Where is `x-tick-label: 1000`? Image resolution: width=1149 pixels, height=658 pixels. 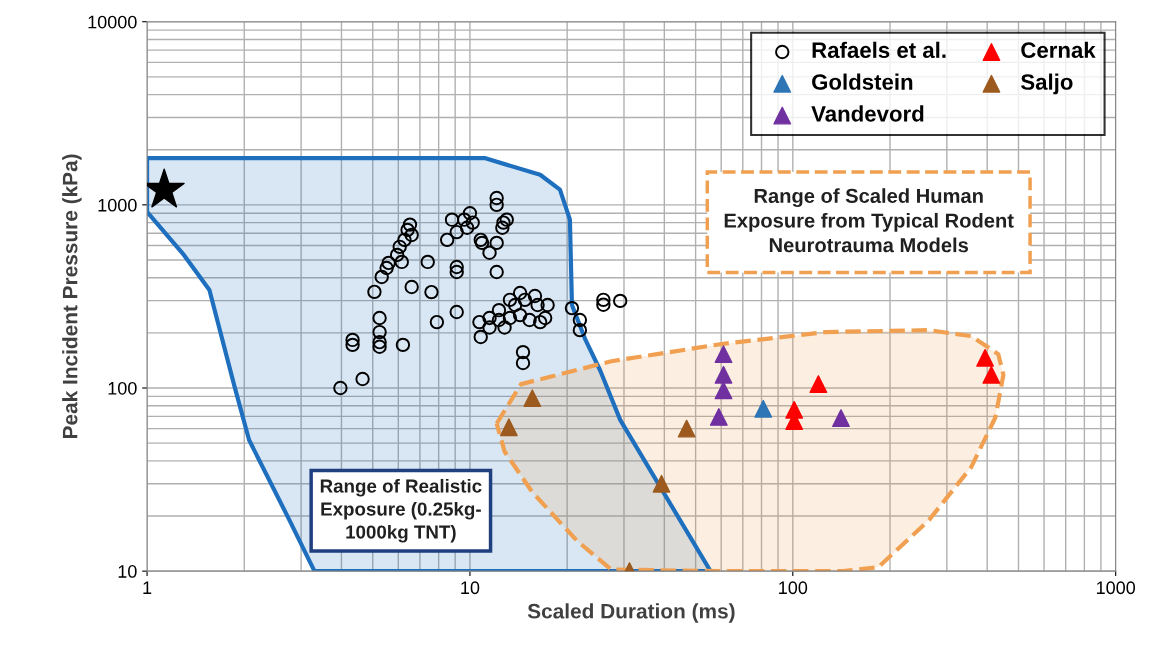
x-tick-label: 1000 is located at coordinates (1116, 588).